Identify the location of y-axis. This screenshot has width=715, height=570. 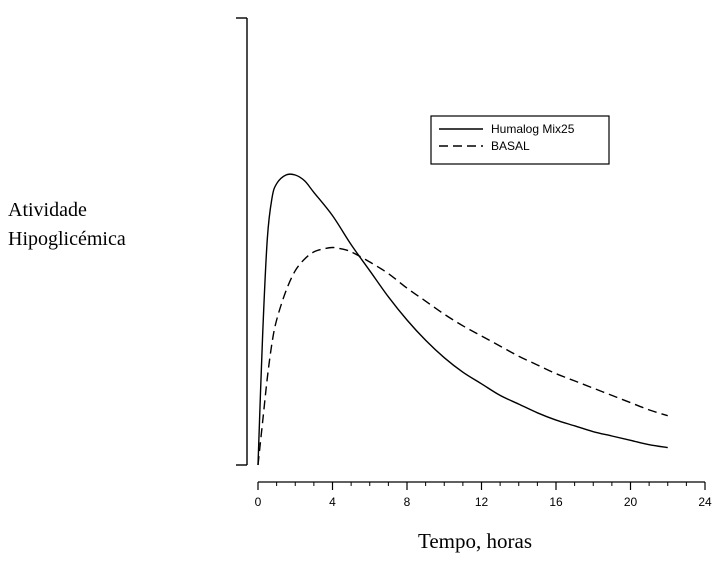
(242, 241).